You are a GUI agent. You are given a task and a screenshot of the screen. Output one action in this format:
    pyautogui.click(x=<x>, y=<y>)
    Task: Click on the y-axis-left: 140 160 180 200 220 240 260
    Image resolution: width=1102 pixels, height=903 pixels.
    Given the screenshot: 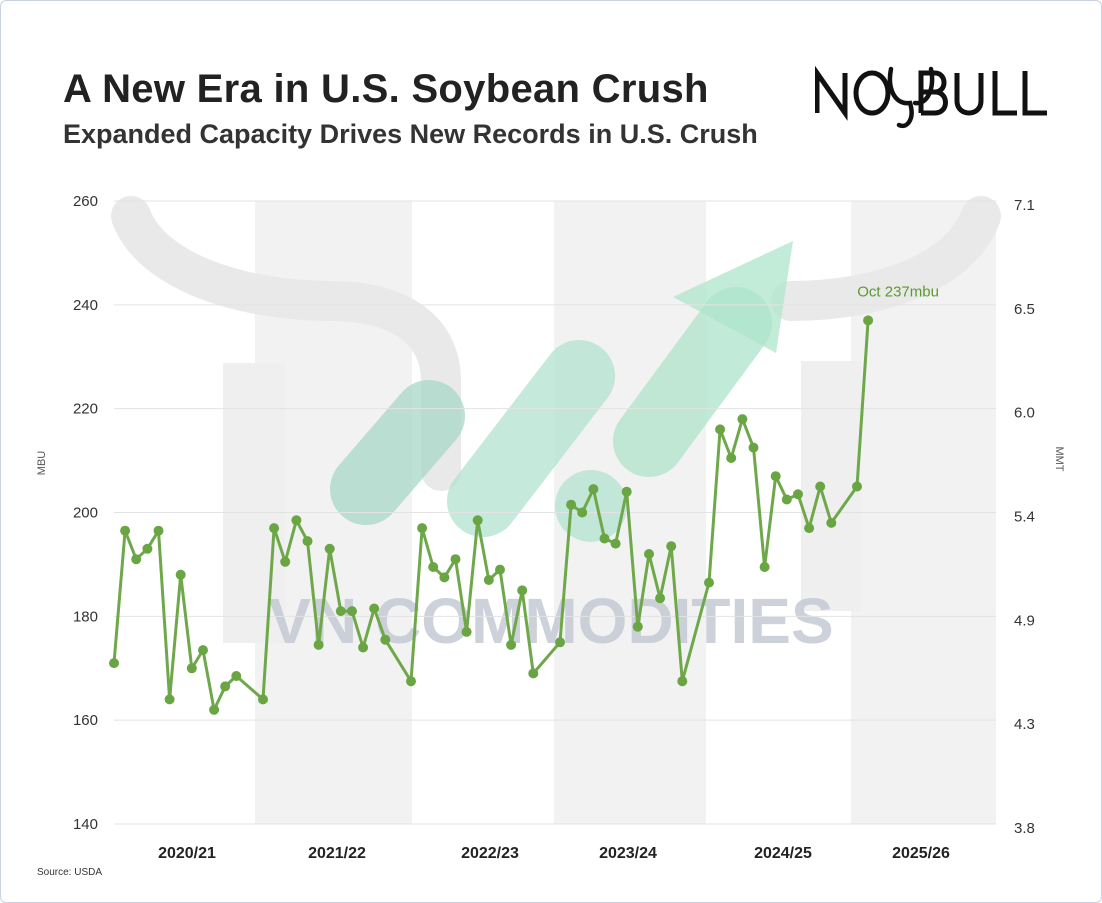 What is the action you would take?
    pyautogui.click(x=85, y=513)
    